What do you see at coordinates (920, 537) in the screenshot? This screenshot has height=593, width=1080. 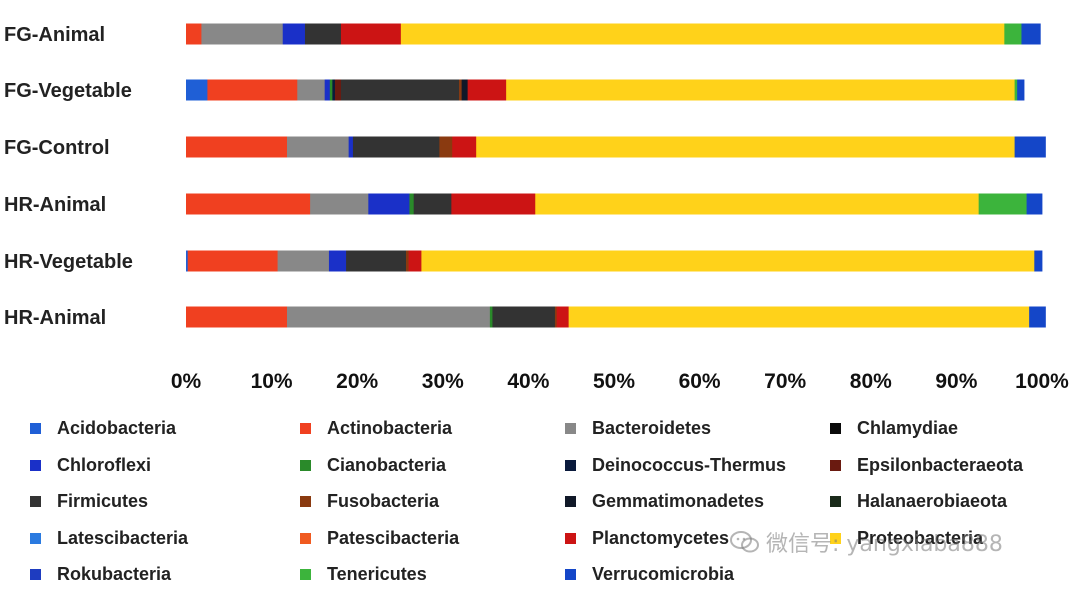 I see `legend-label: Proteobacteria` at bounding box center [920, 537].